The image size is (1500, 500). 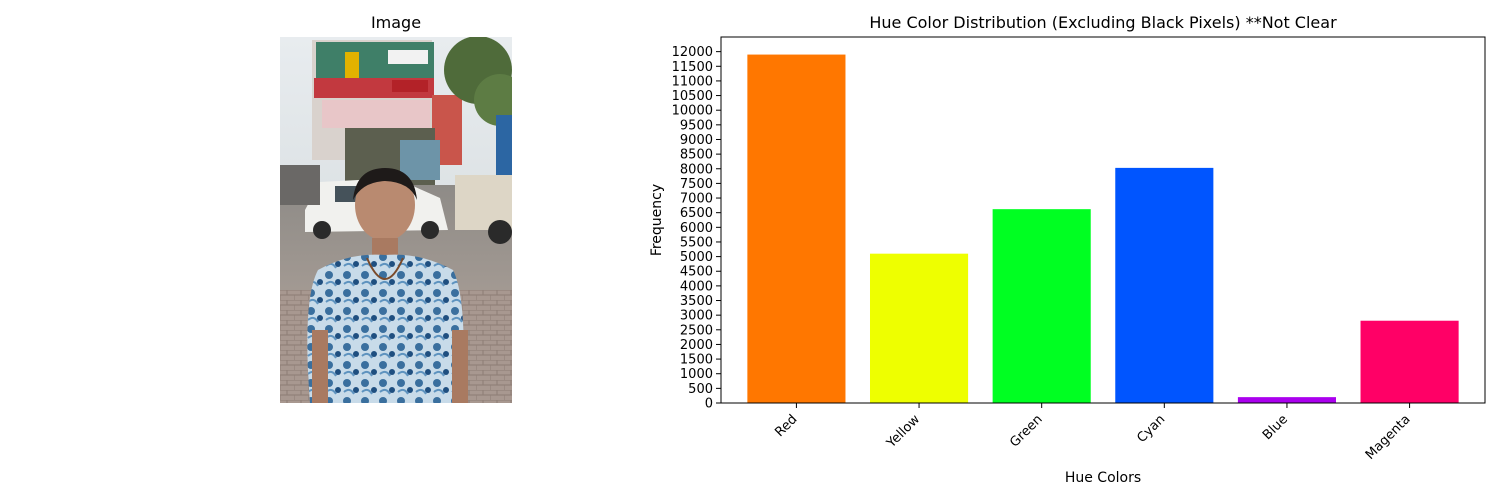 What do you see at coordinates (696, 360) in the screenshot?
I see `y-tick-label: 1500` at bounding box center [696, 360].